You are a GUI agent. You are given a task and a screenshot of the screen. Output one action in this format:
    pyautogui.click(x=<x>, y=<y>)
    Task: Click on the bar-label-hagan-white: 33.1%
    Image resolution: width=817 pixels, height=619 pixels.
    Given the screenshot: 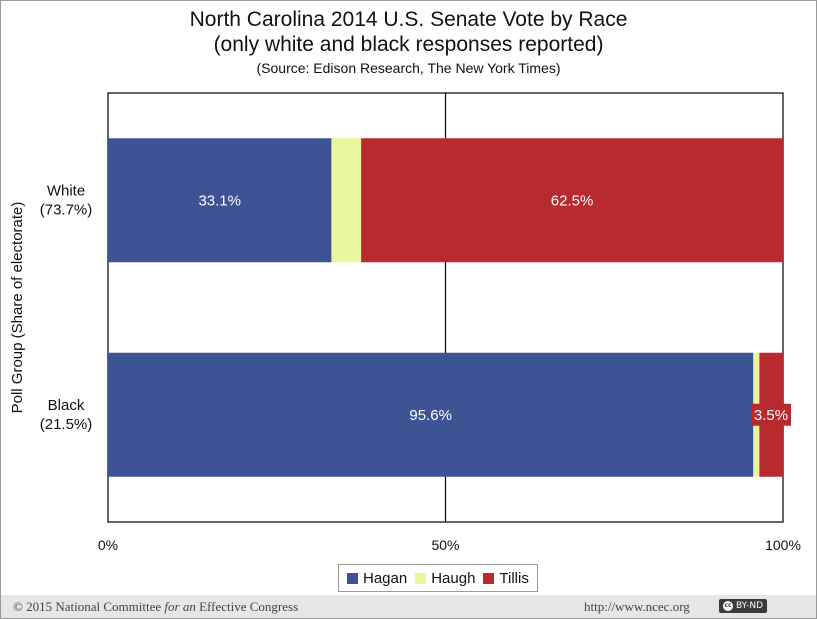 What is the action you would take?
    pyautogui.click(x=219, y=200)
    